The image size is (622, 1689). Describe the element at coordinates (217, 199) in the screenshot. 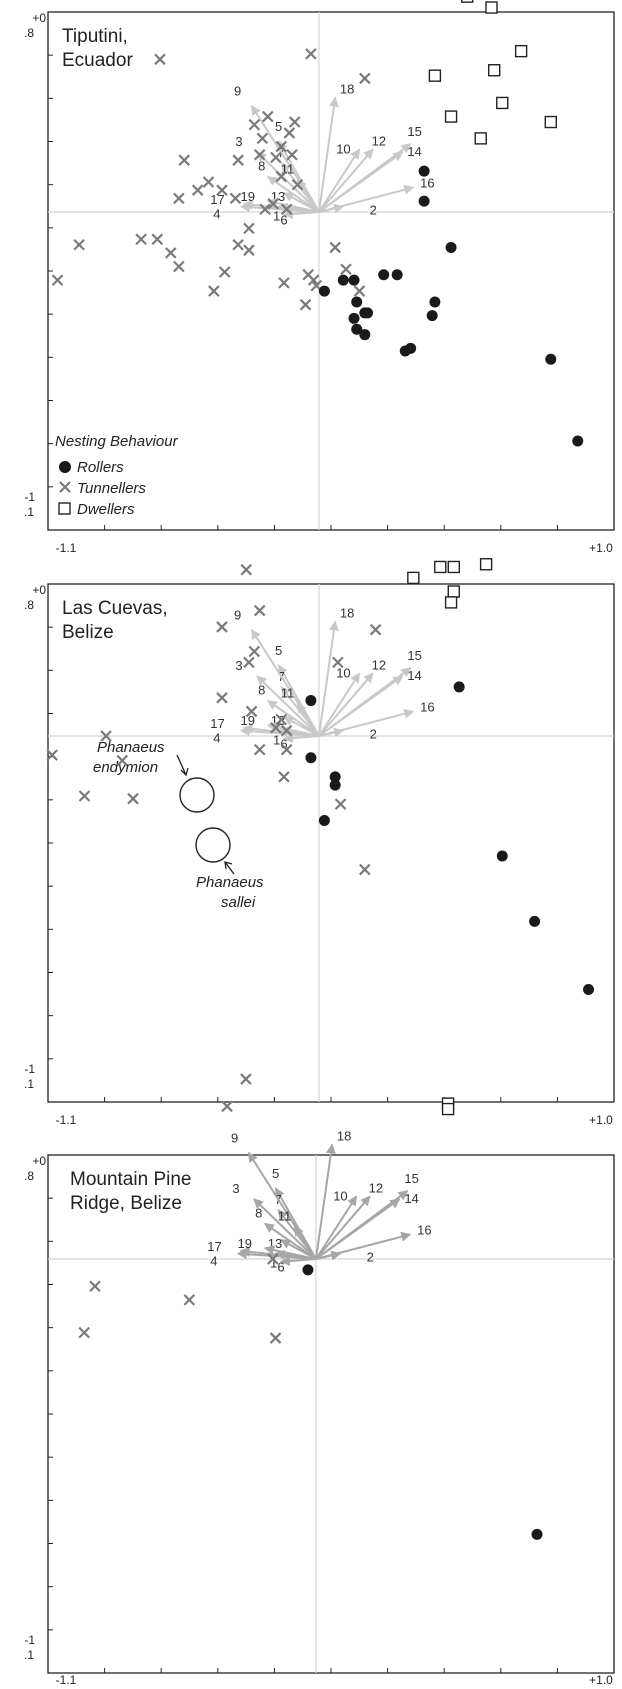

I see `vector-label-17: 17` at that location.